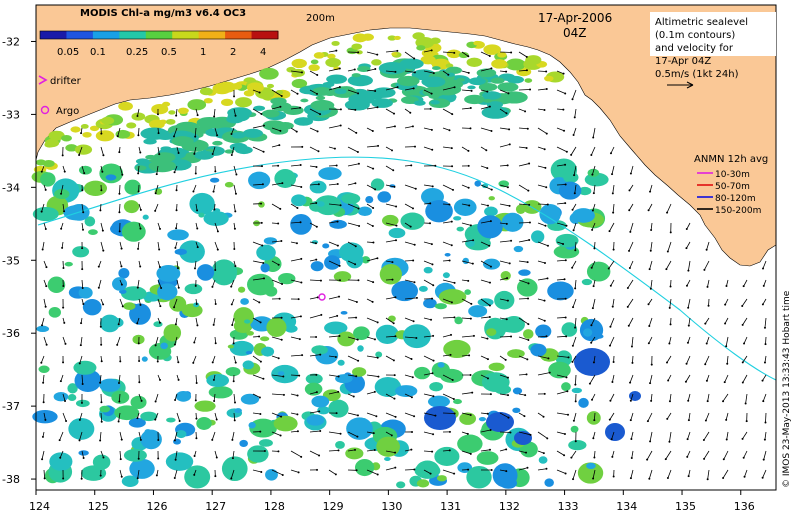  Describe the element at coordinates (440, 418) in the screenshot. I see `chl-patch-low` at that location.